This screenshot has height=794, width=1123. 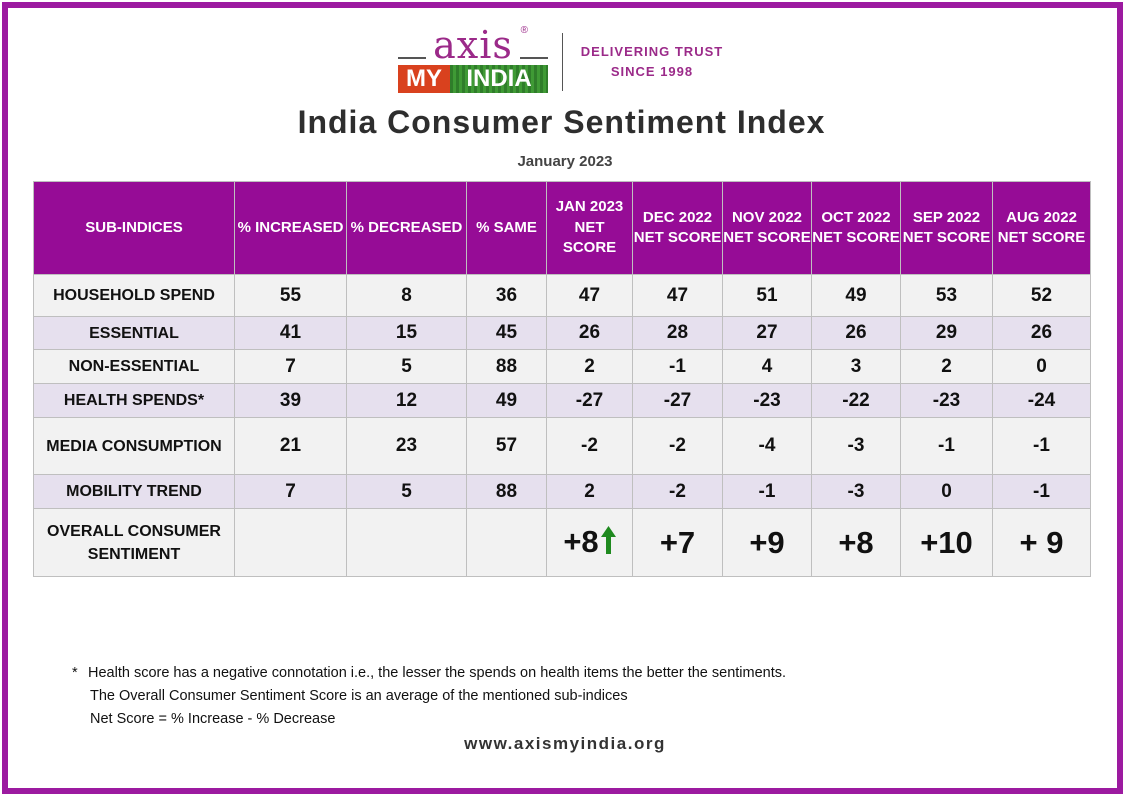 What do you see at coordinates (506, 295) in the screenshot?
I see `table-cell: 36` at bounding box center [506, 295].